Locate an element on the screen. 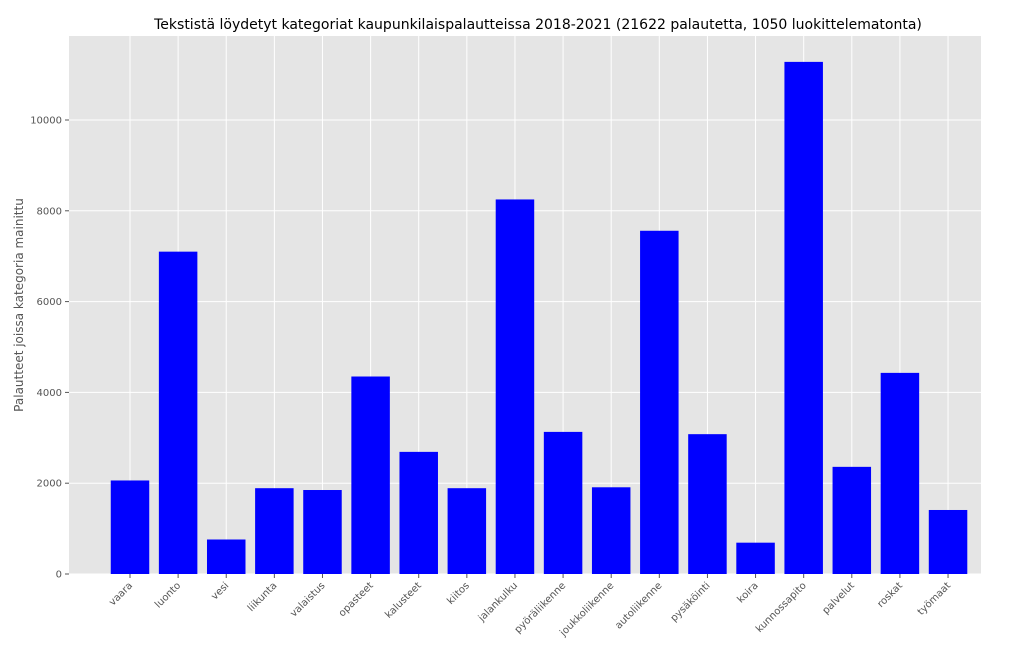  bar-joukkoliikenne is located at coordinates (611, 530).